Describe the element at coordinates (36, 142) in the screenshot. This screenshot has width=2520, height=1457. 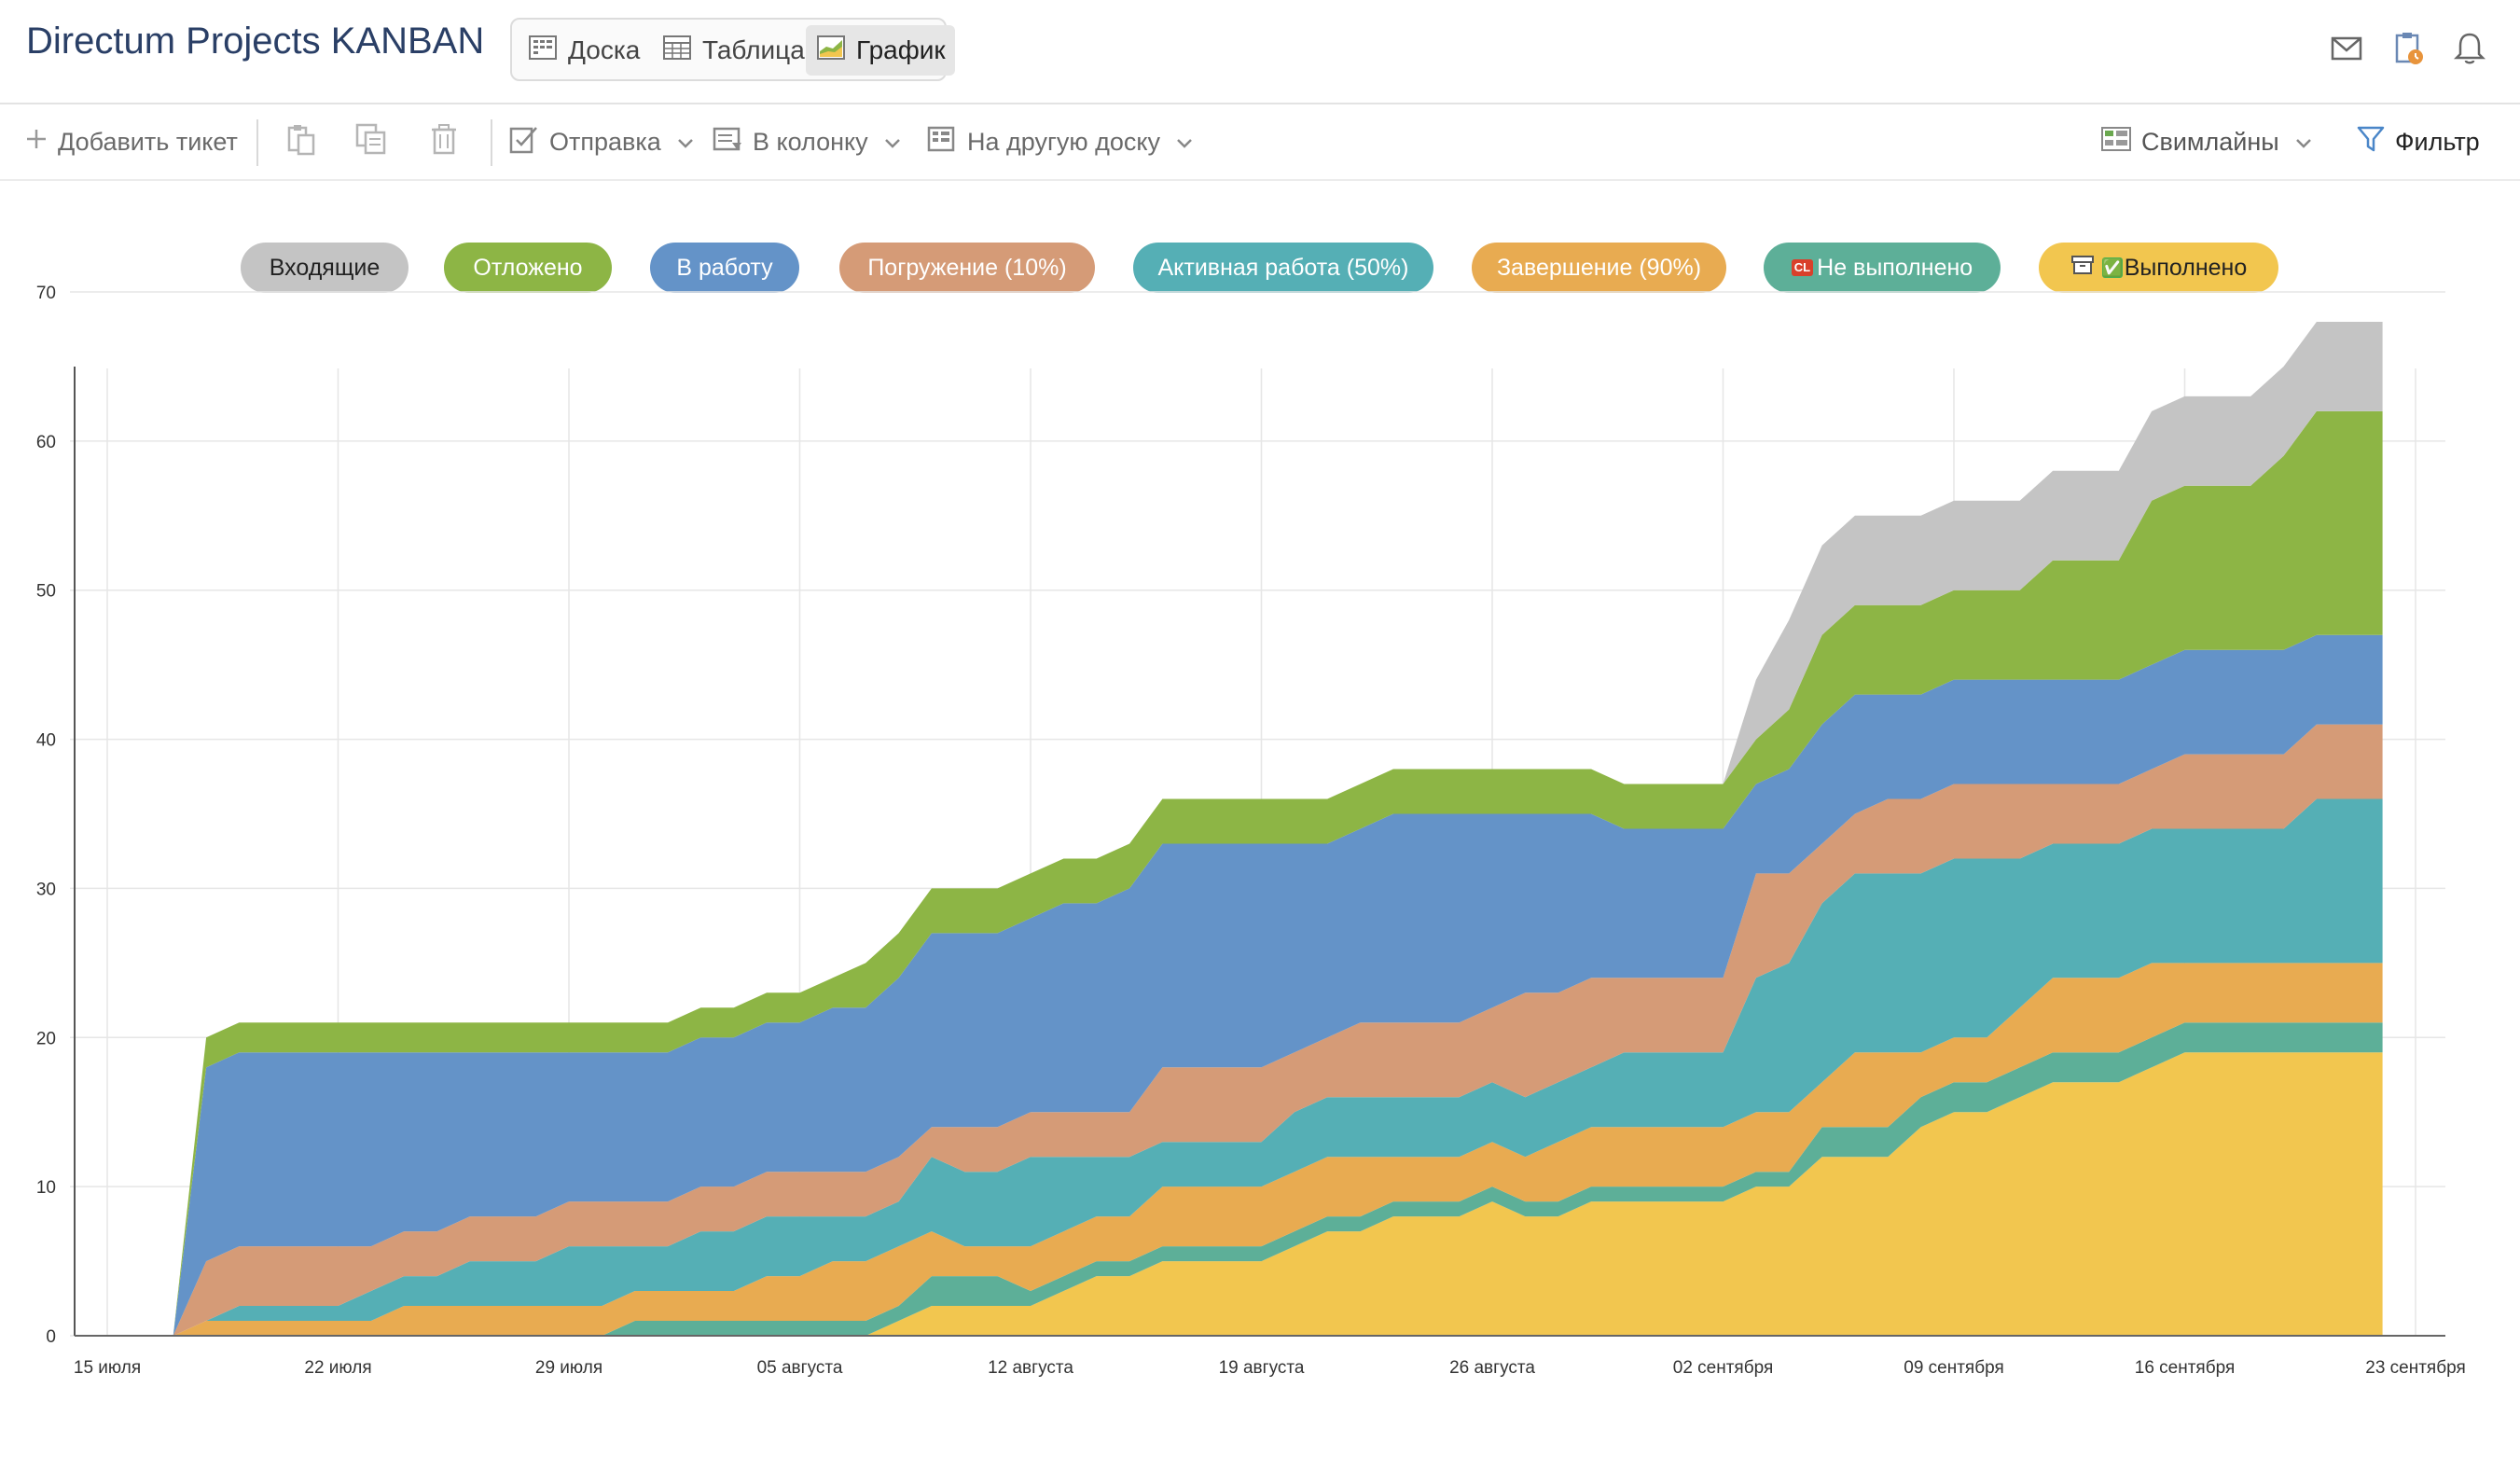
I see `plus-icon` at that location.